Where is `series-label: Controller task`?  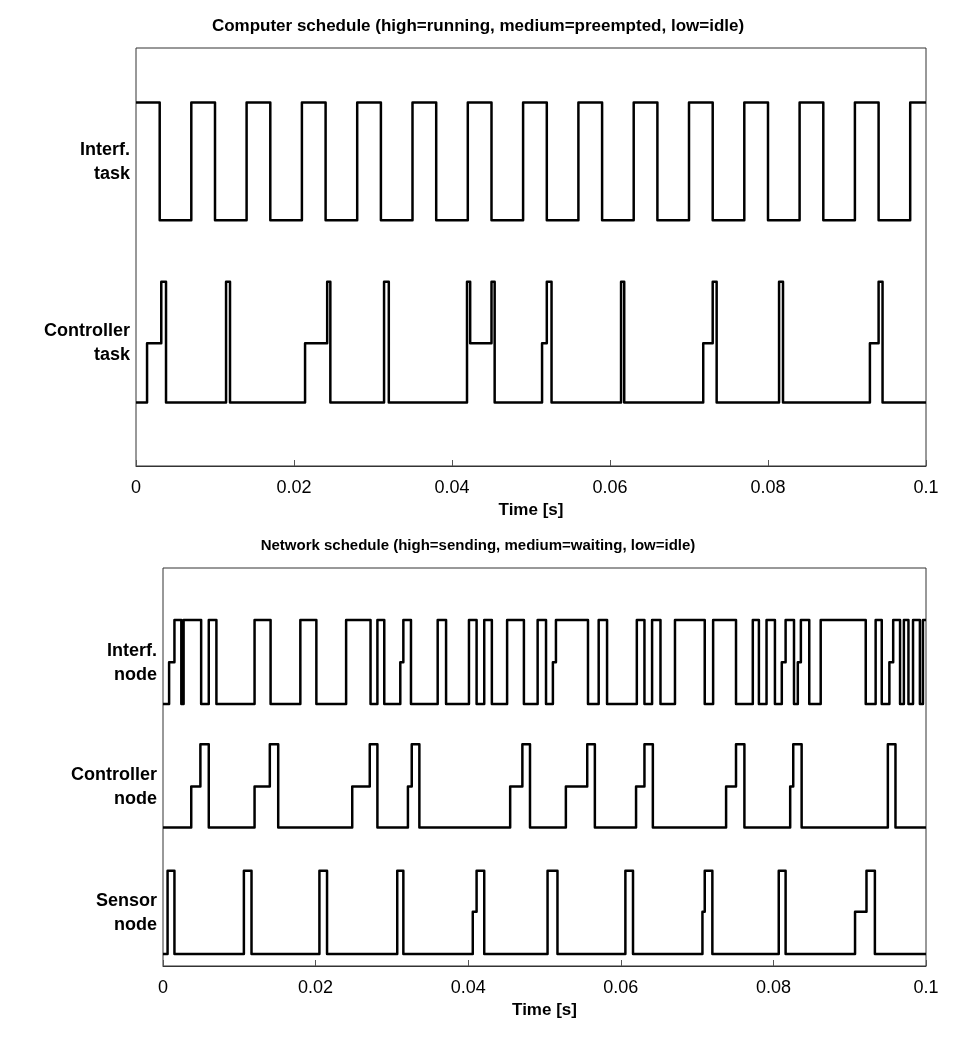
series-label: Controller task is located at coordinates (87, 342).